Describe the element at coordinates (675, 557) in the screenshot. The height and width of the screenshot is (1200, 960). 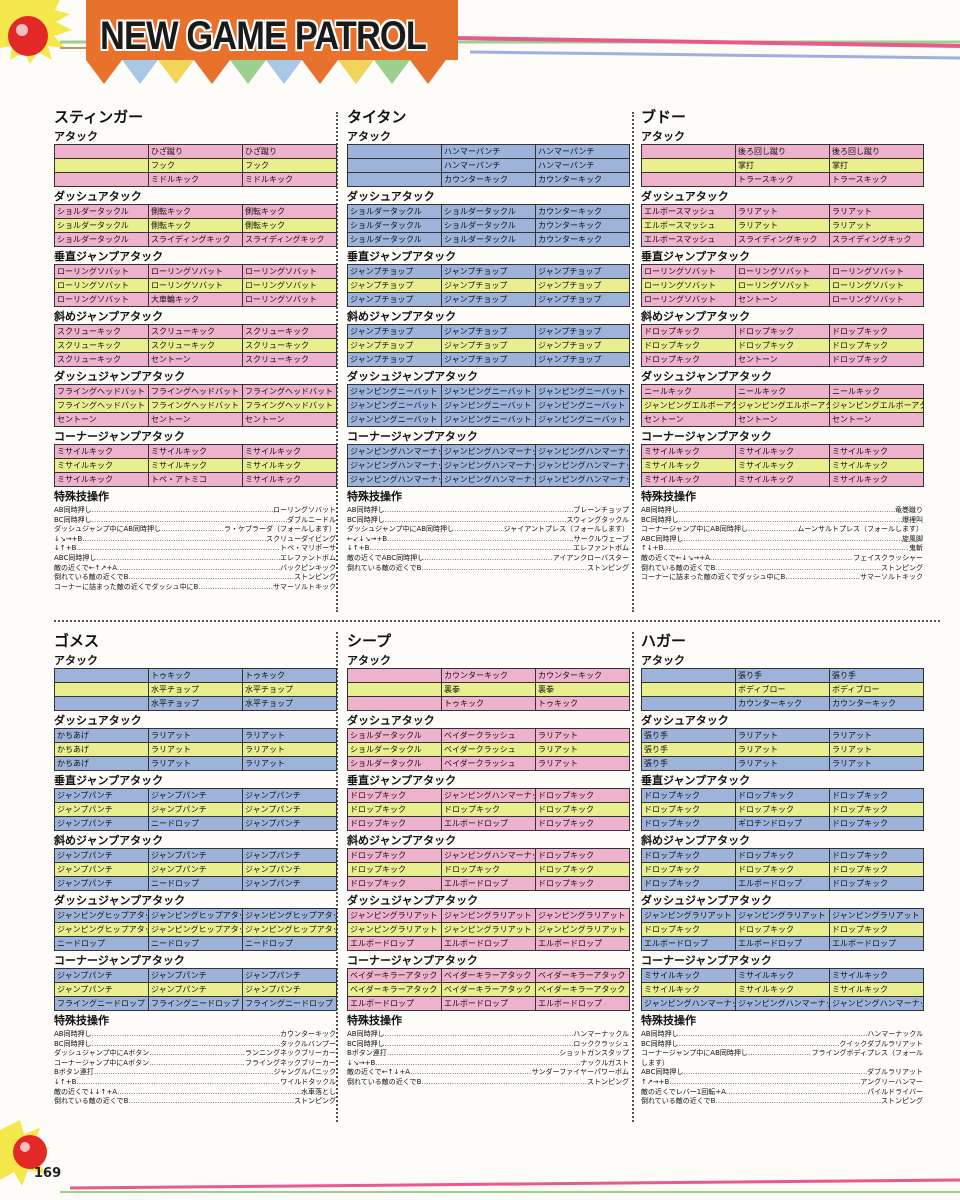
I see `special-command: 敵の近くで←↓↘→+A` at that location.